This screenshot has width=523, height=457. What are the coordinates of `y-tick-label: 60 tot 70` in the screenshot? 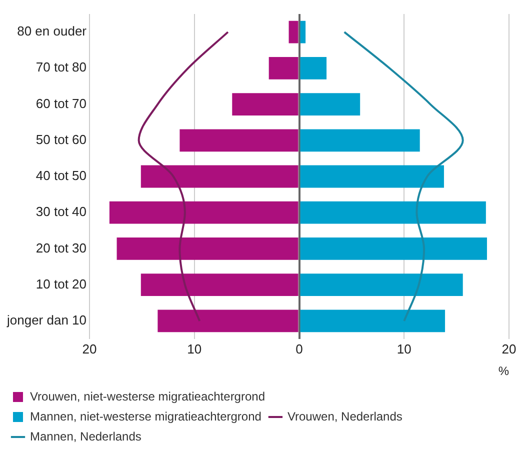 It's located at (61, 103).